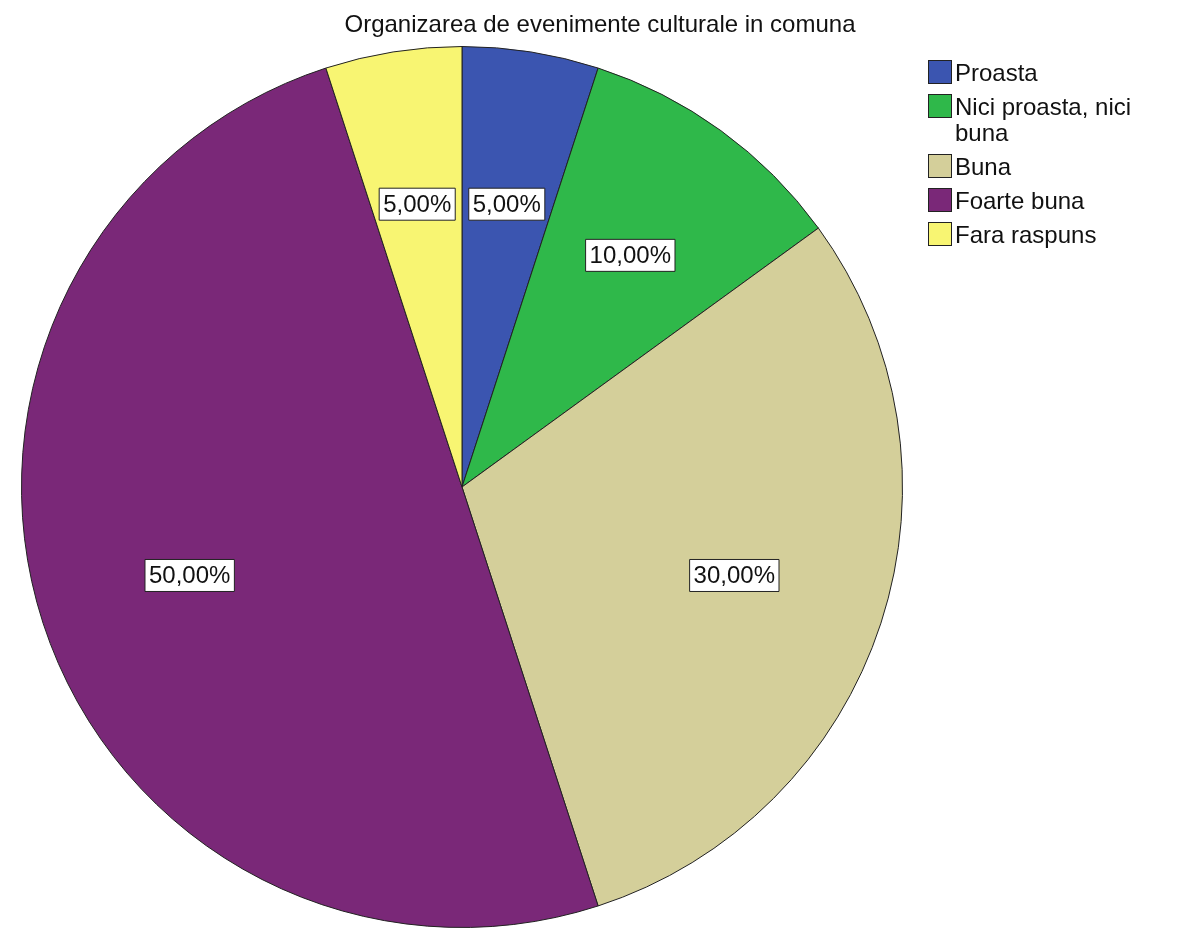 The image size is (1177, 930). What do you see at coordinates (1026, 234) in the screenshot?
I see `legend-label: Fara raspuns` at bounding box center [1026, 234].